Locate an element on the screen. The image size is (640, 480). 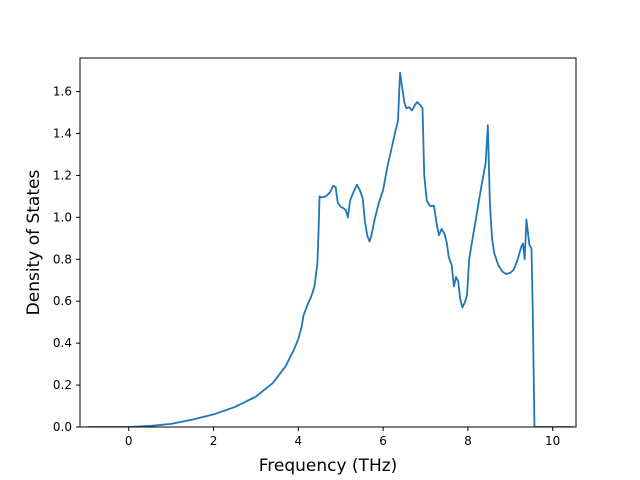
x-tick-label: 0 is located at coordinates (129, 441).